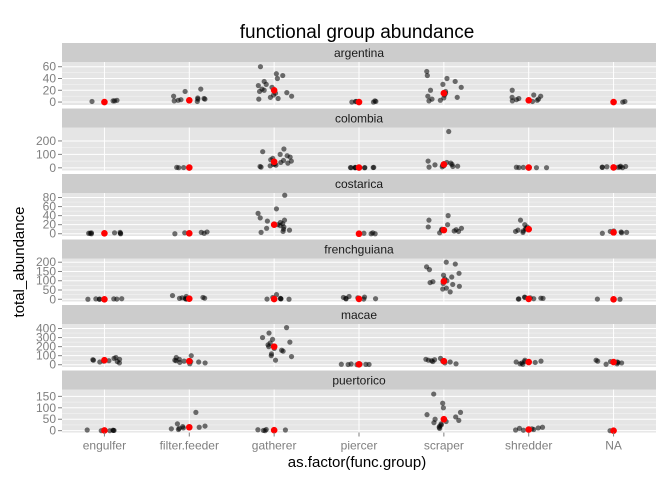 This screenshot has width=672, height=480. I want to click on y-tick-label: 80, so click(50, 198).